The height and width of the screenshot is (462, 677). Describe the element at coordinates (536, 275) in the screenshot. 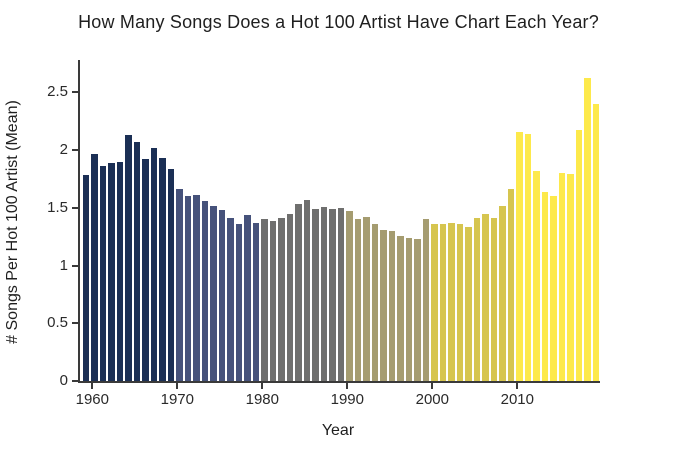

I see `bar-2012` at that location.